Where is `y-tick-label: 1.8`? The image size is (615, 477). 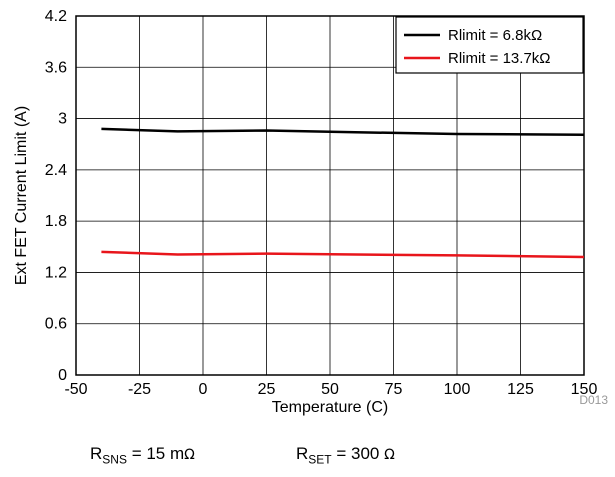 y-tick-label: 1.8 is located at coordinates (56, 221).